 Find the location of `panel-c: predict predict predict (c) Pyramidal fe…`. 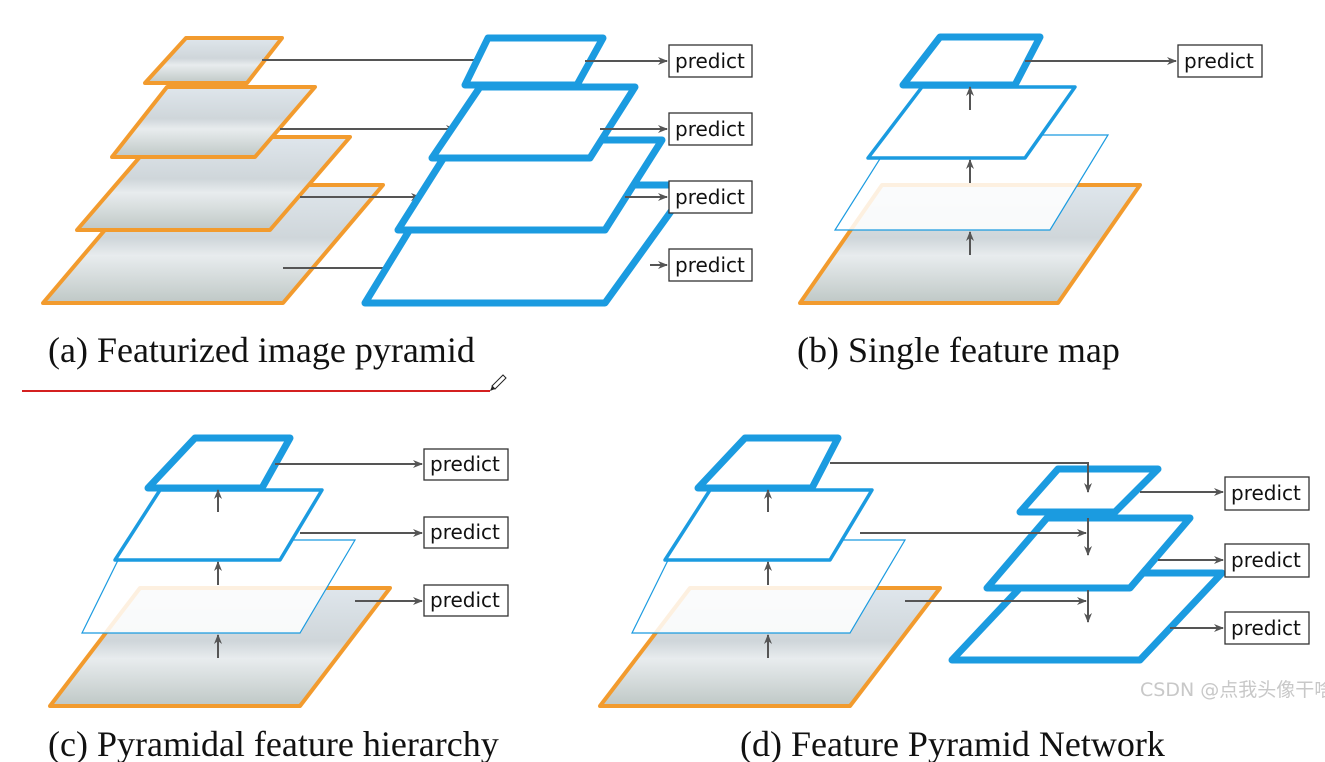

panel-c: predict predict predict (c) Pyramidal fe… is located at coordinates (278, 598).